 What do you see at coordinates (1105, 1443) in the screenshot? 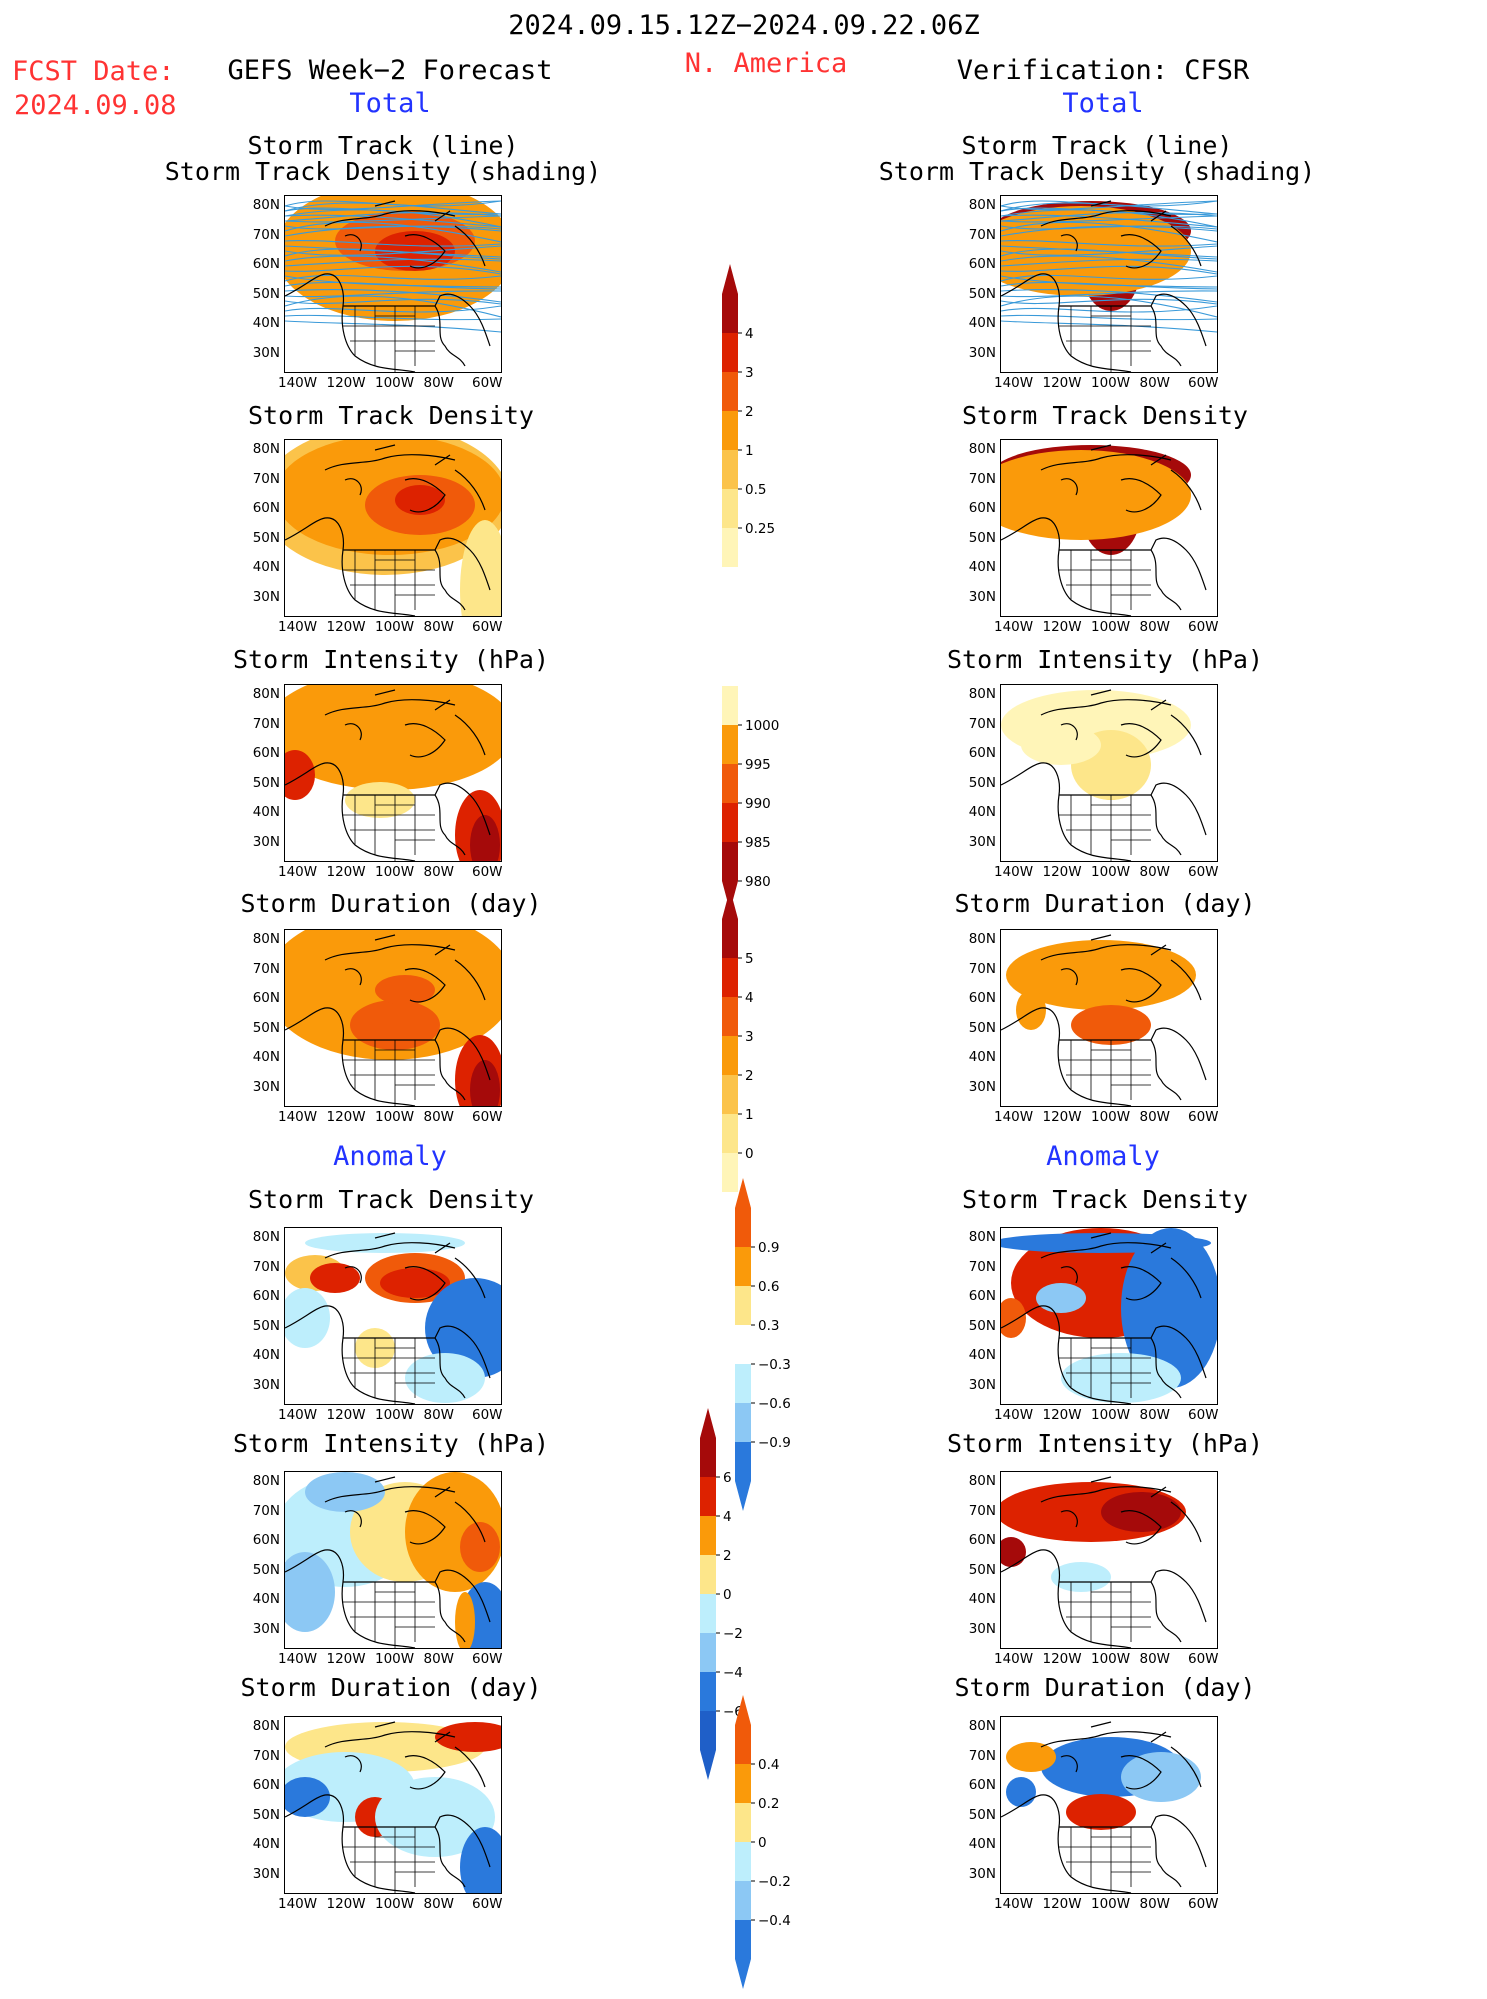
I see `title-anom-intensity-right: Storm Intensity (hPa)` at bounding box center [1105, 1443].